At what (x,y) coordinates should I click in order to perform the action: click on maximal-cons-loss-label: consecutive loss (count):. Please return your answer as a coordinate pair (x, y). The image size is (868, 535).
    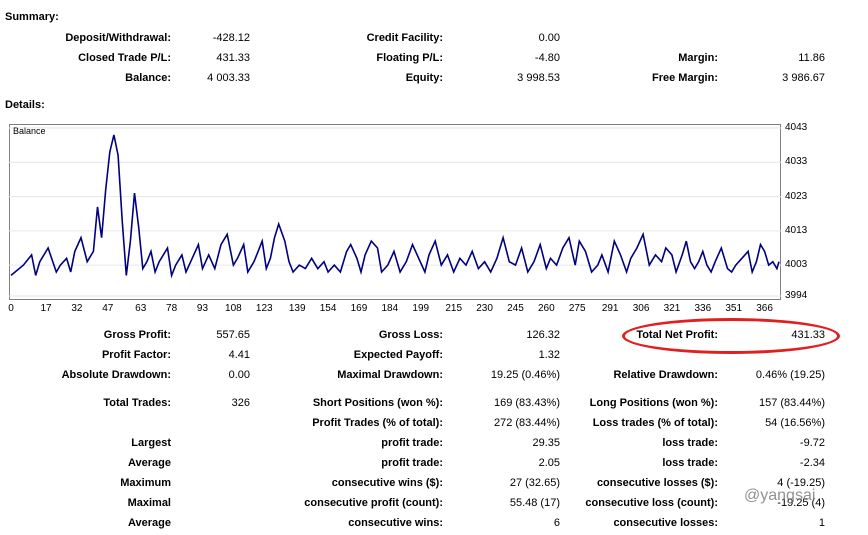
    Looking at the image, I should click on (651, 503).